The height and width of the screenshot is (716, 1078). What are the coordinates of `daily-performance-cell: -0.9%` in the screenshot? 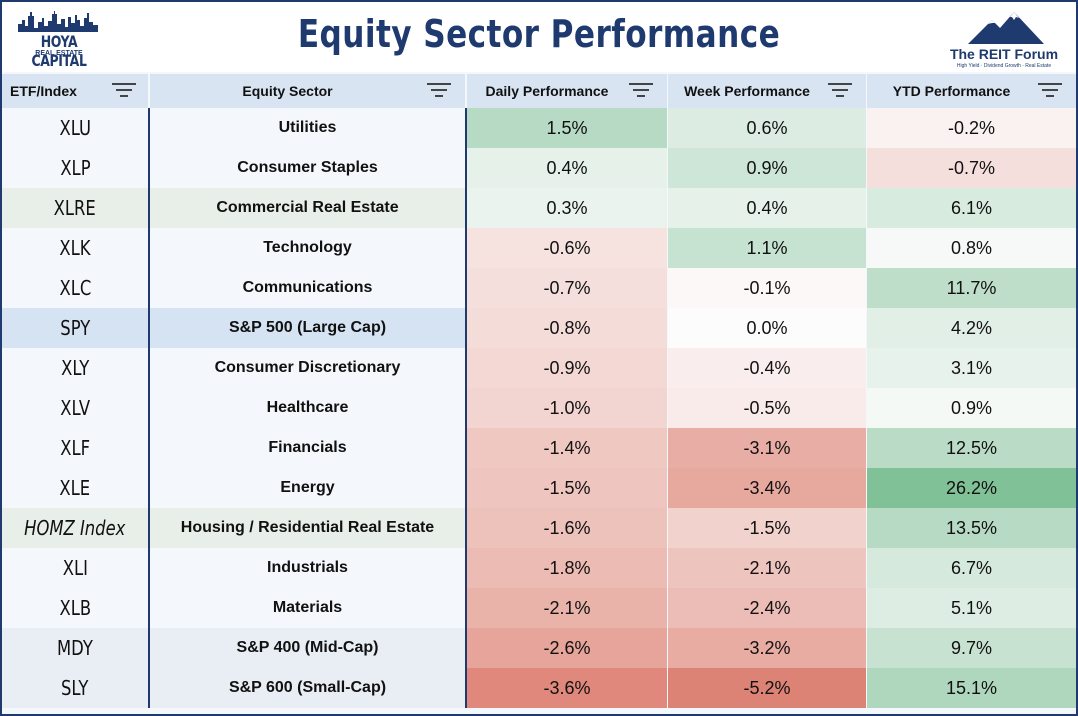 It's located at (567, 368).